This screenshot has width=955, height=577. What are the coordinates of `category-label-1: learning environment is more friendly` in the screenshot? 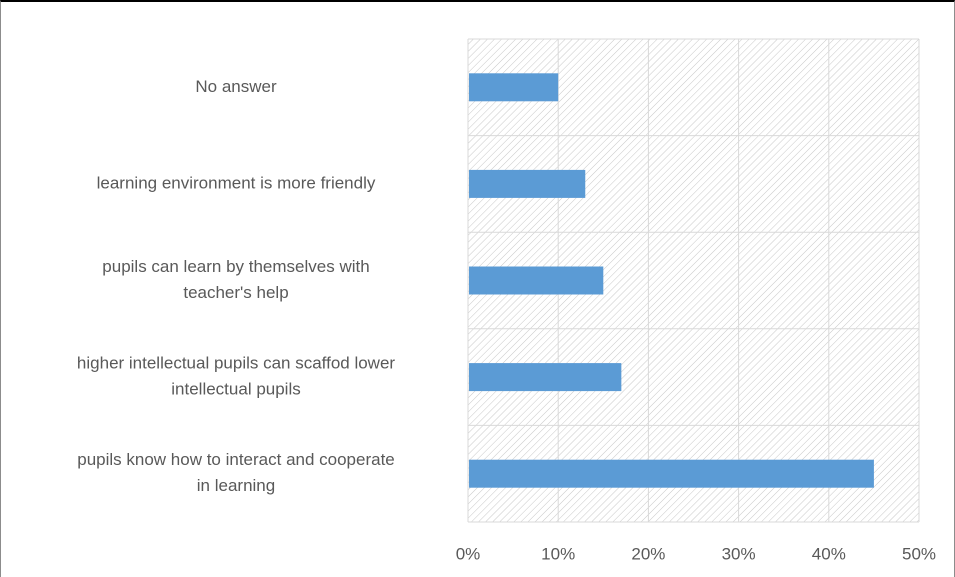 It's located at (236, 182).